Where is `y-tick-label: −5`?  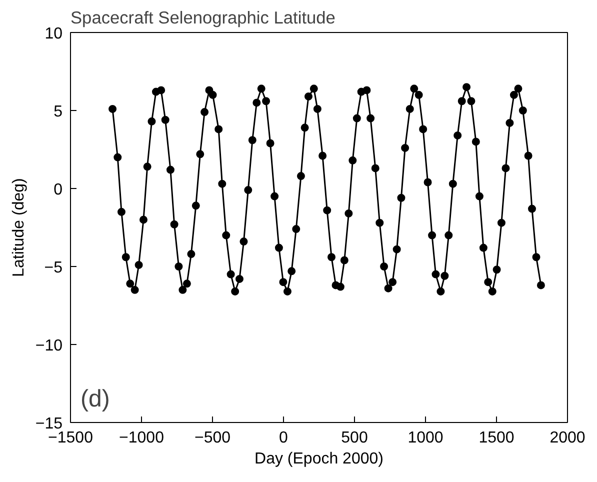
y-tick-label: −5 is located at coordinates (53, 268).